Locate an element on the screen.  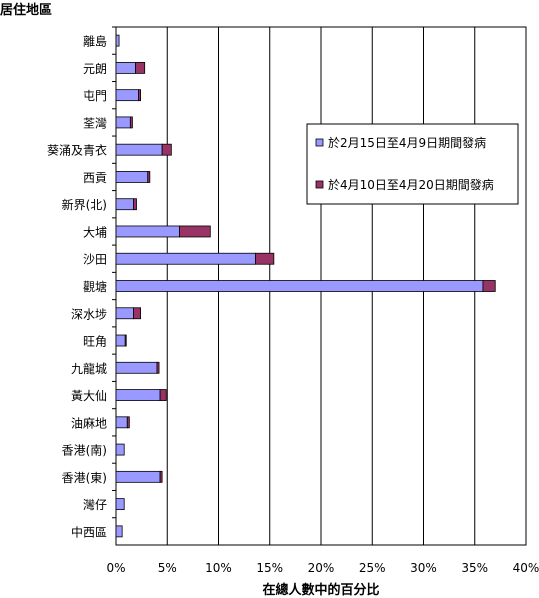
x-tick-labels: 0% 5% 10% 15% 20% 25% 30% 35% 40% is located at coordinates (322, 568).